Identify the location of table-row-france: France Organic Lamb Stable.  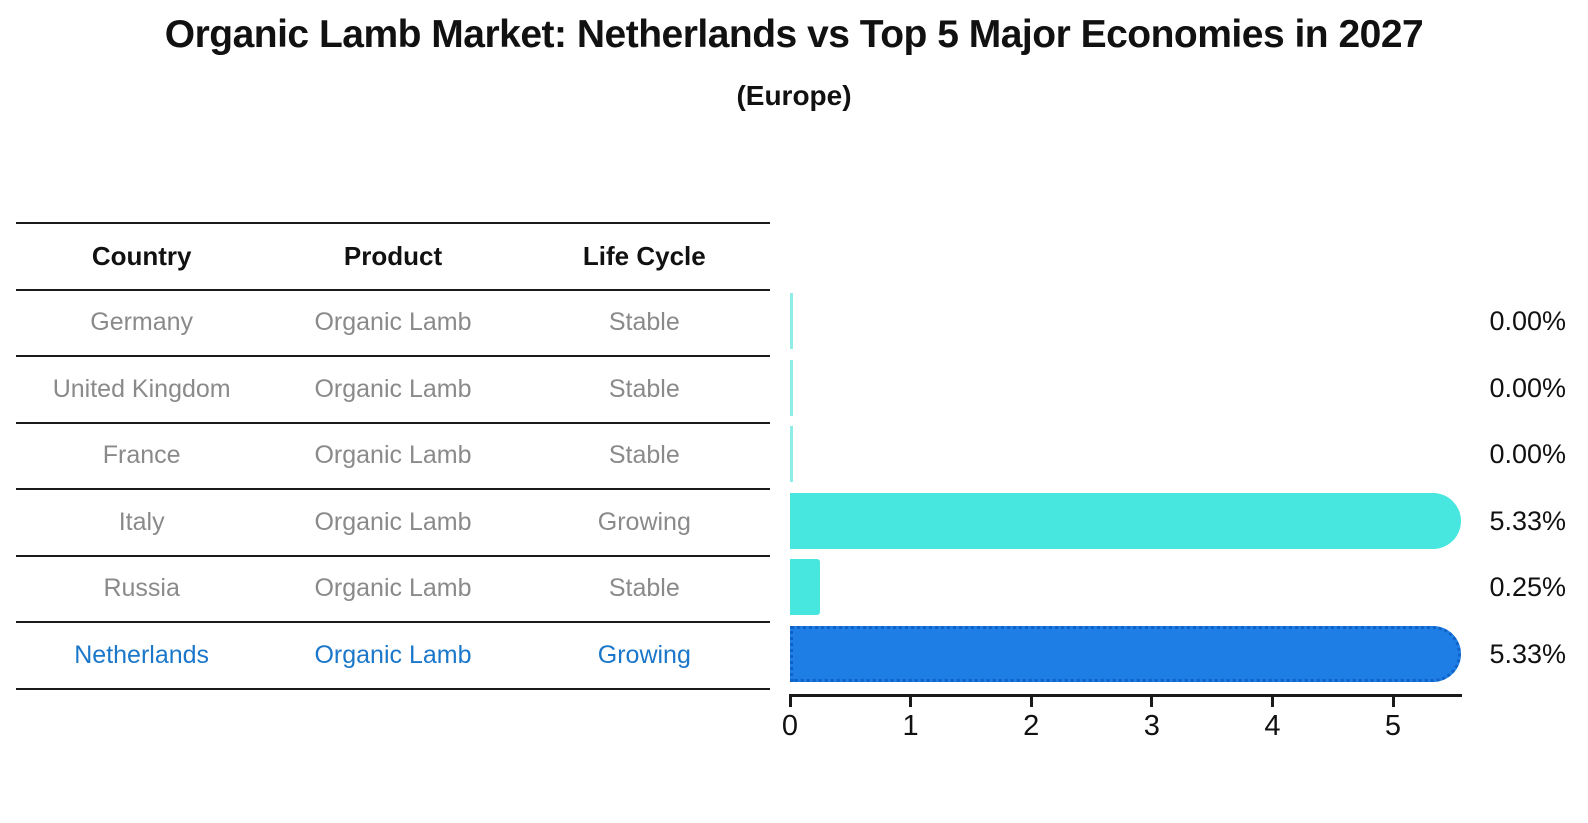
(393, 457).